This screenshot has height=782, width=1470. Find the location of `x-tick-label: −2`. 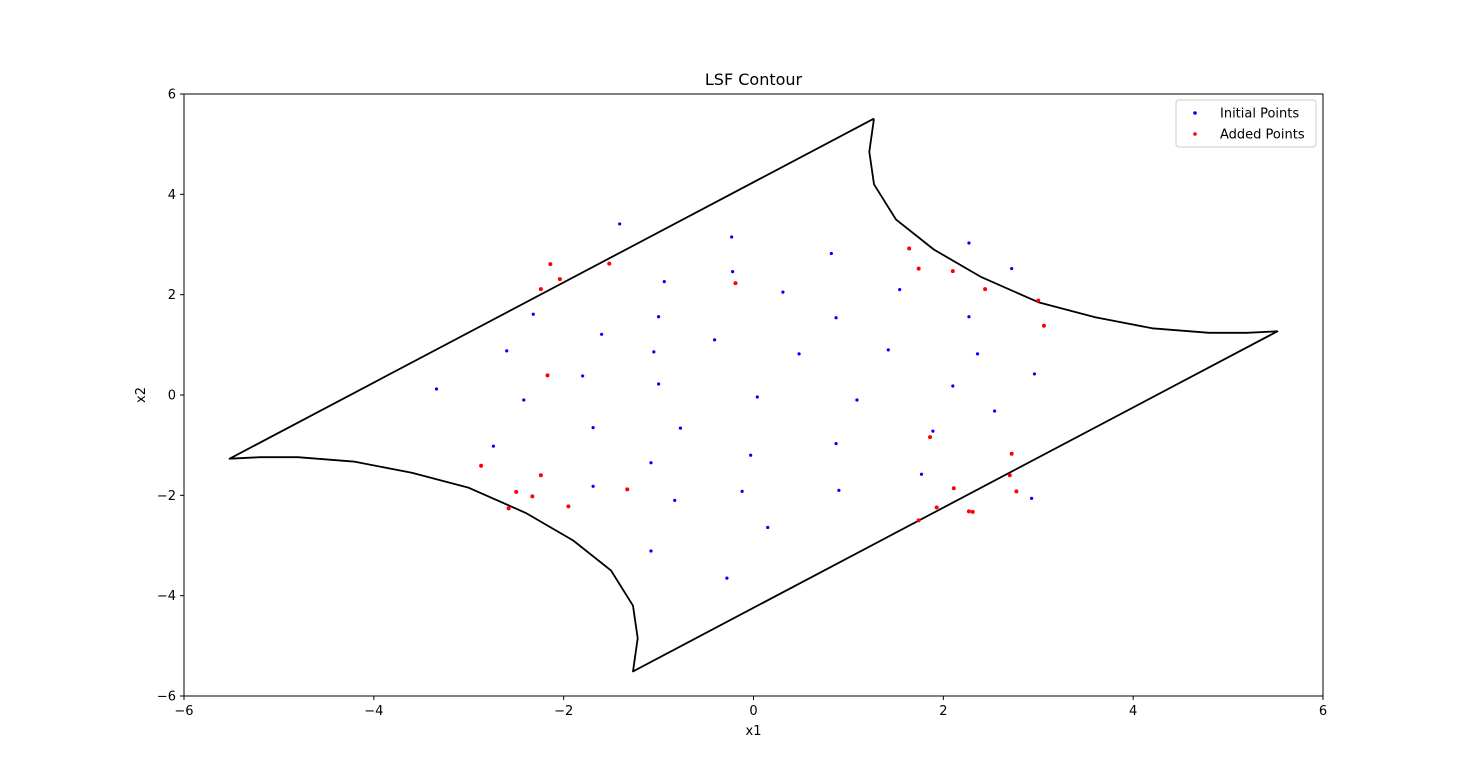

x-tick-label: −2 is located at coordinates (563, 711).